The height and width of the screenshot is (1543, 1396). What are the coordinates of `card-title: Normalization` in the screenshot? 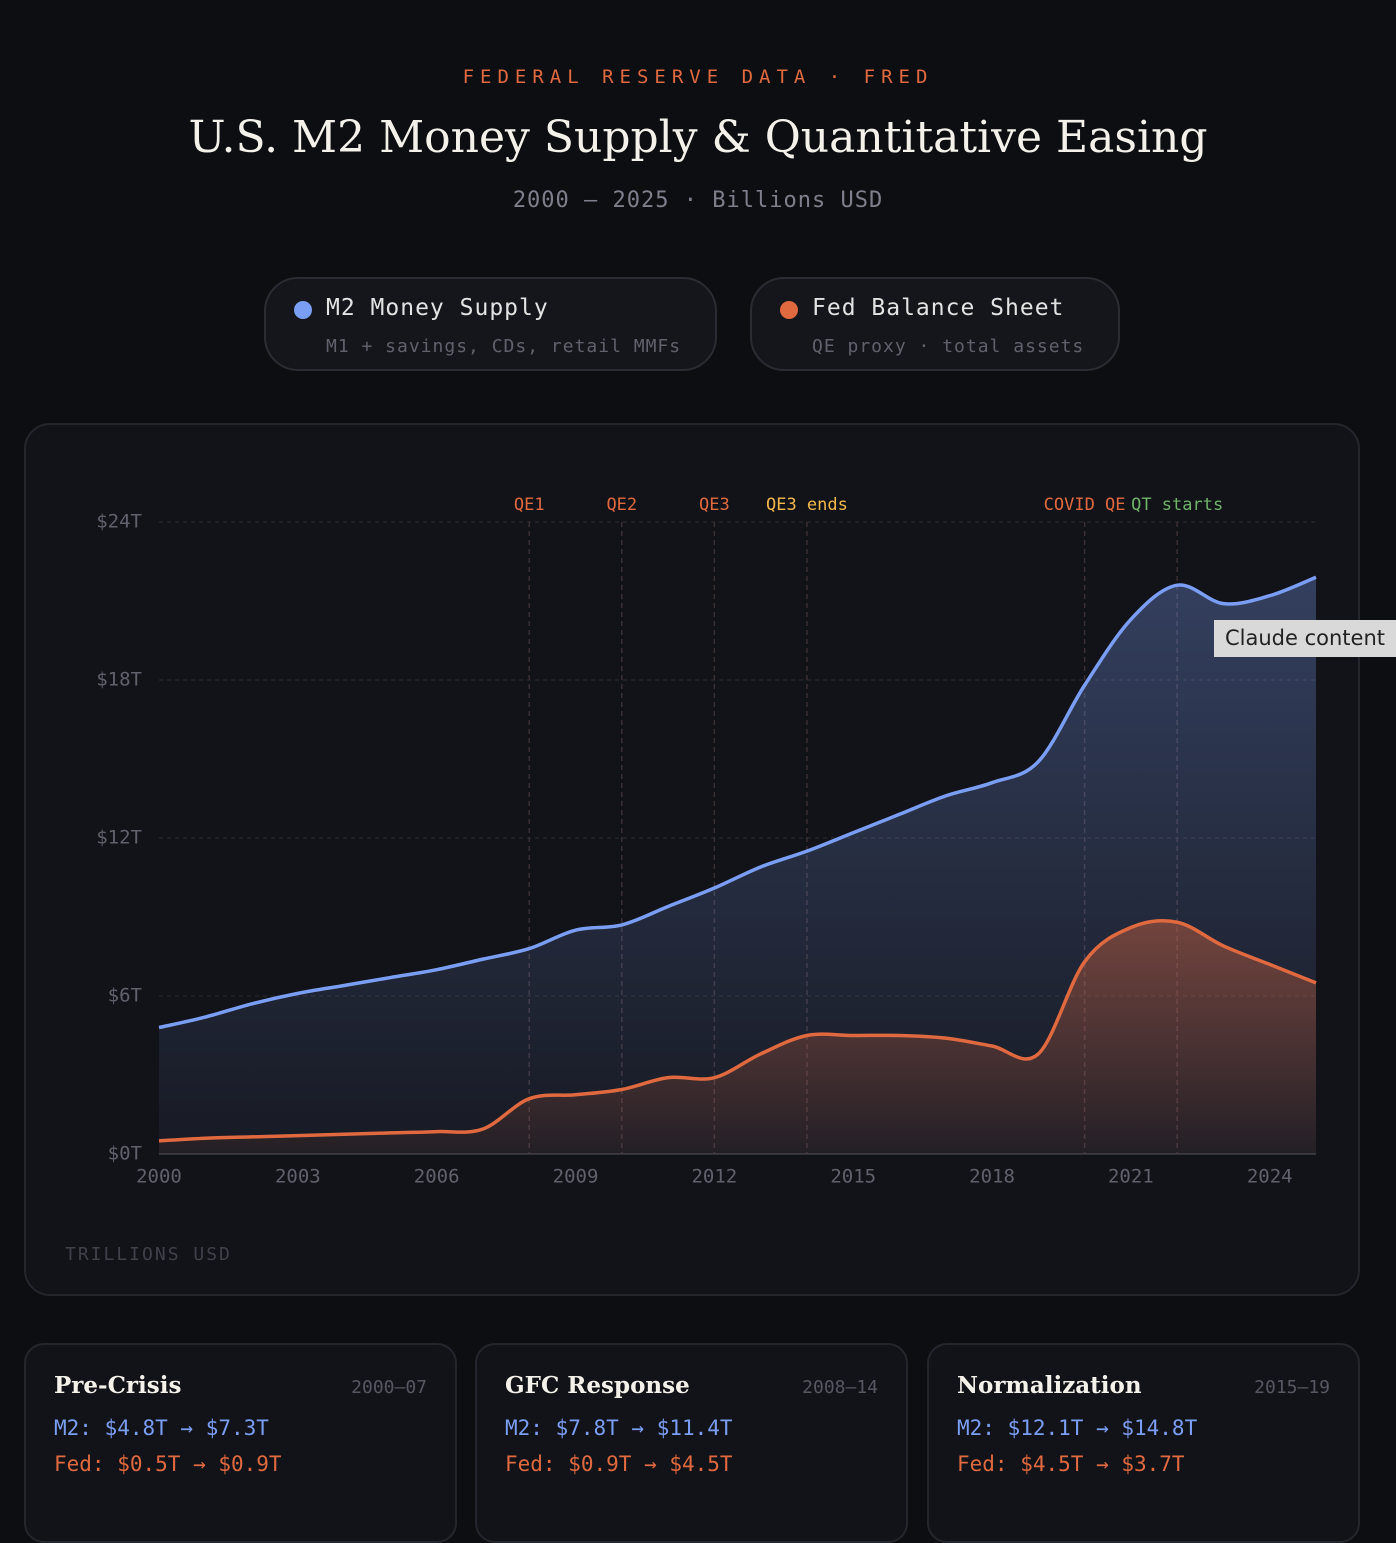 It's located at (1049, 1385).